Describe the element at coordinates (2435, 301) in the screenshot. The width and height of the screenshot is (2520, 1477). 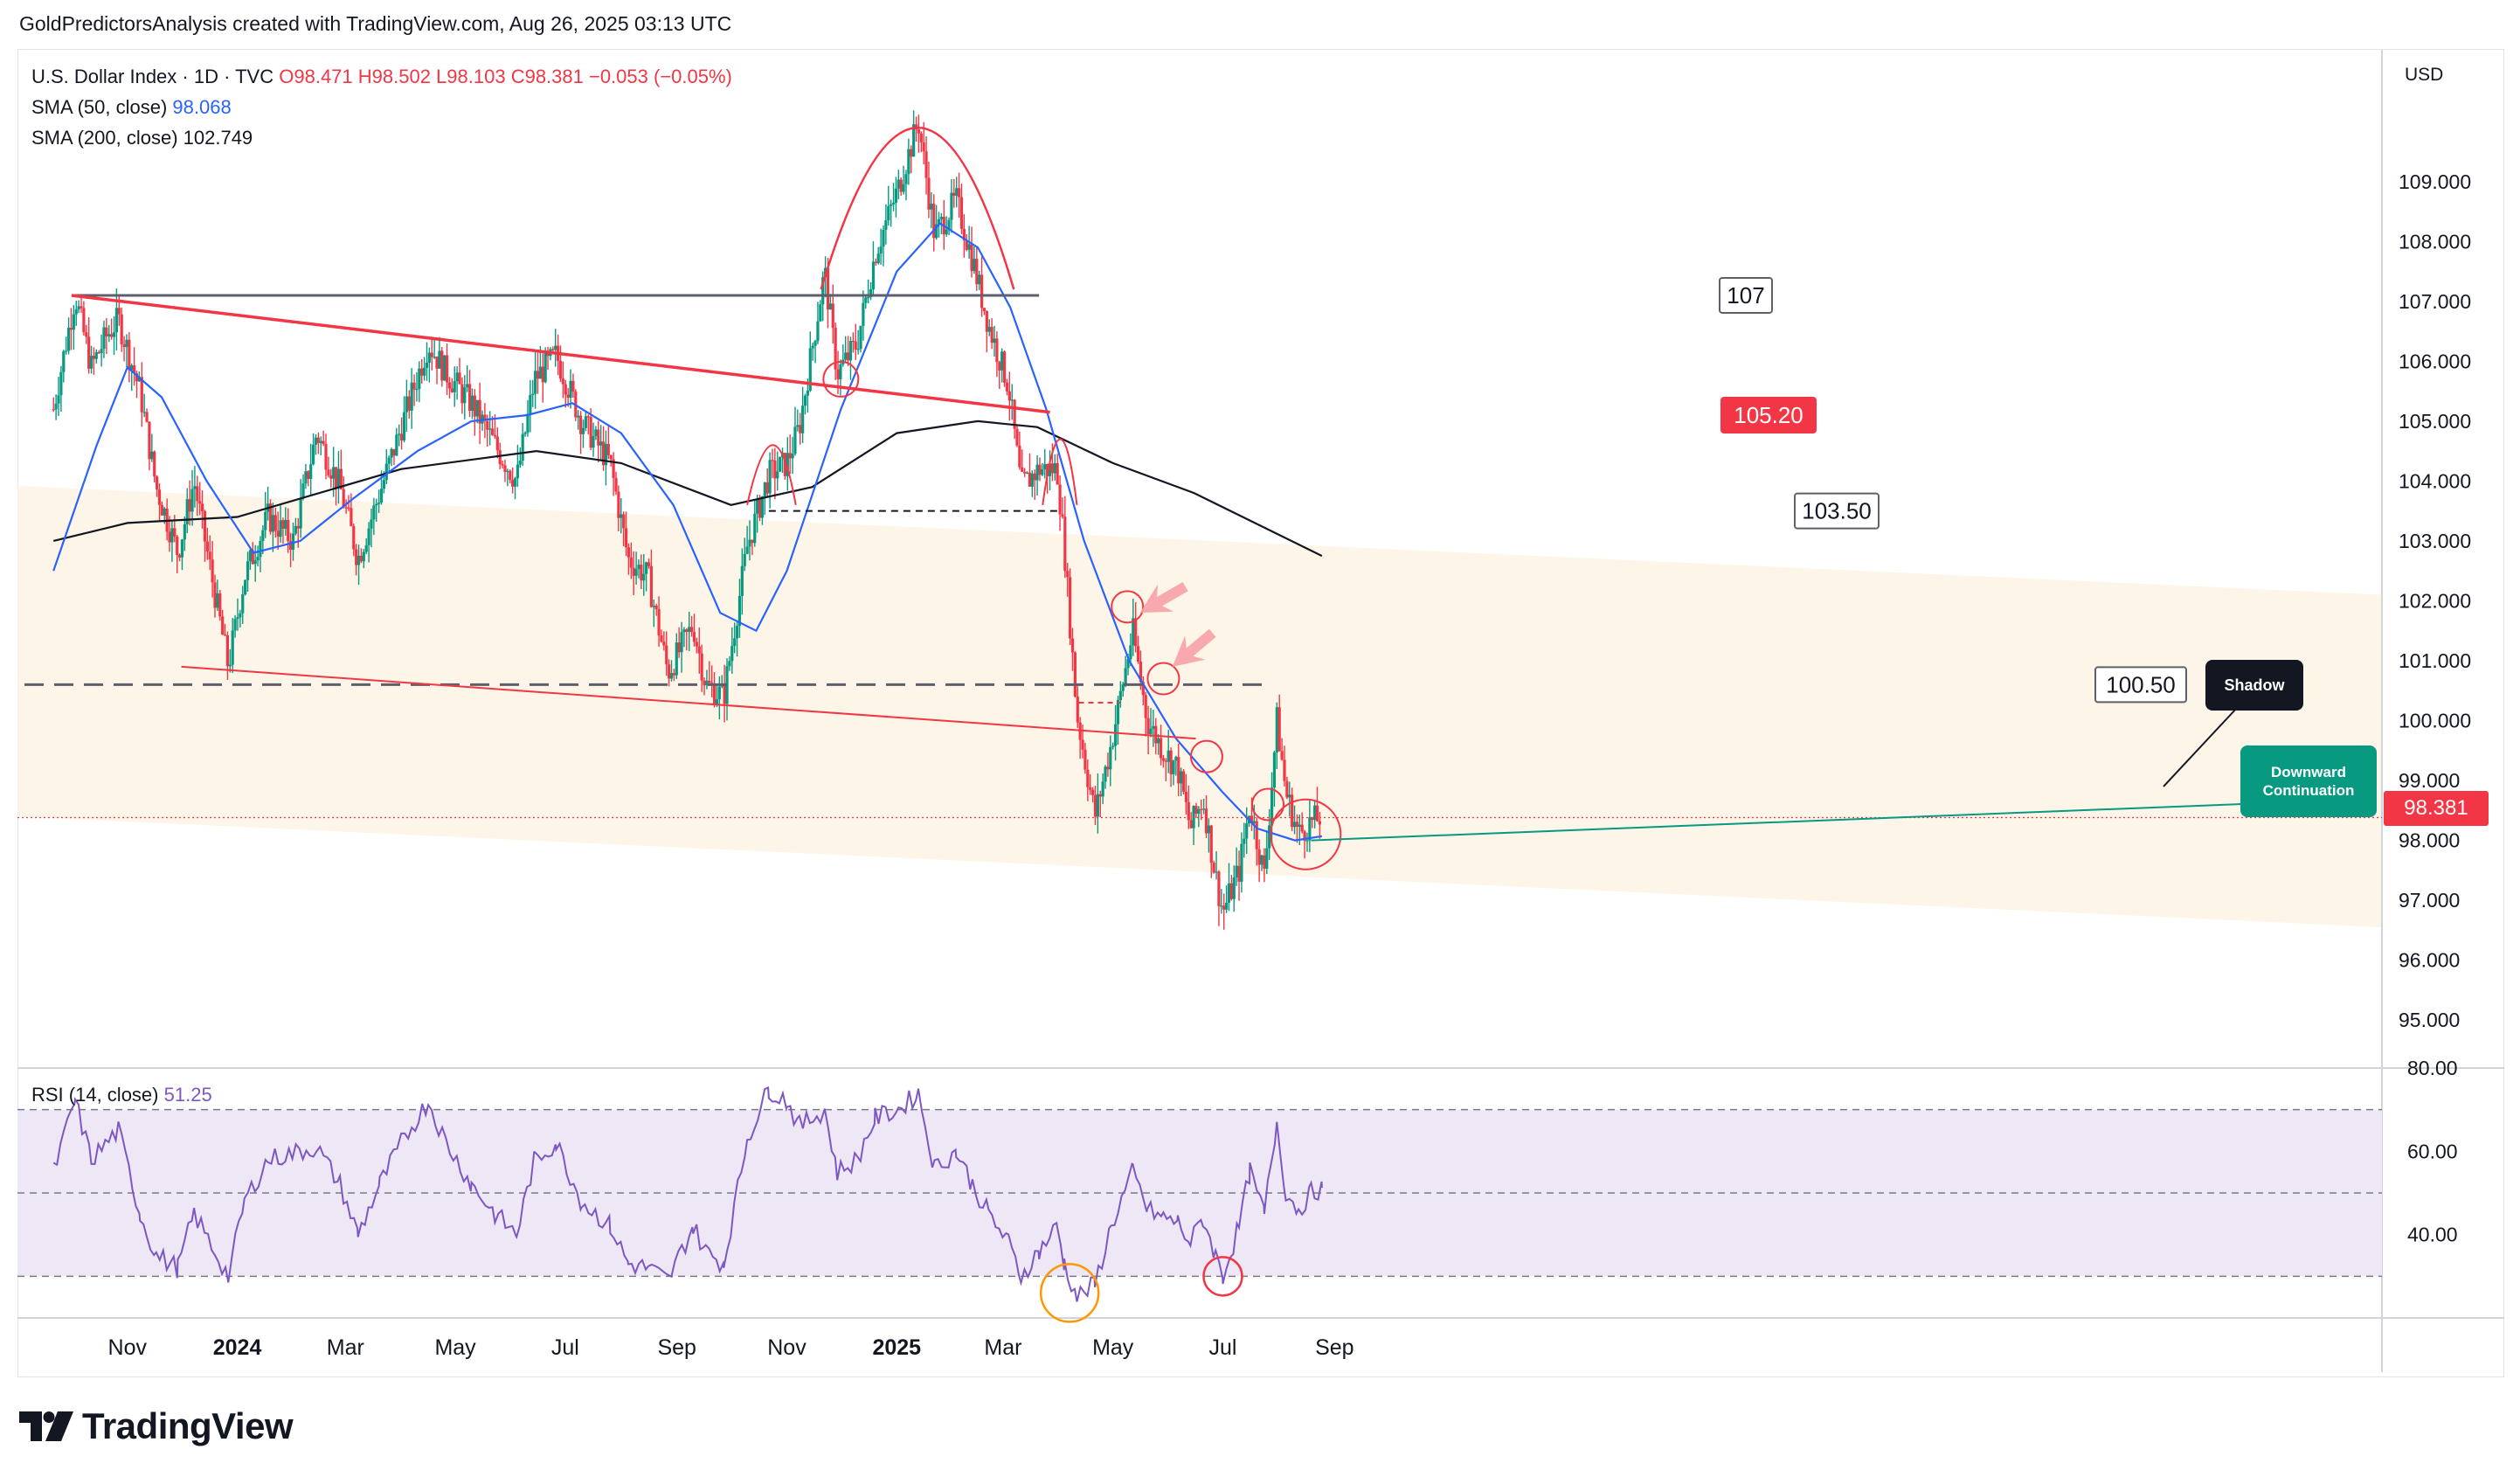
I see `price-tick-label: 107.000` at that location.